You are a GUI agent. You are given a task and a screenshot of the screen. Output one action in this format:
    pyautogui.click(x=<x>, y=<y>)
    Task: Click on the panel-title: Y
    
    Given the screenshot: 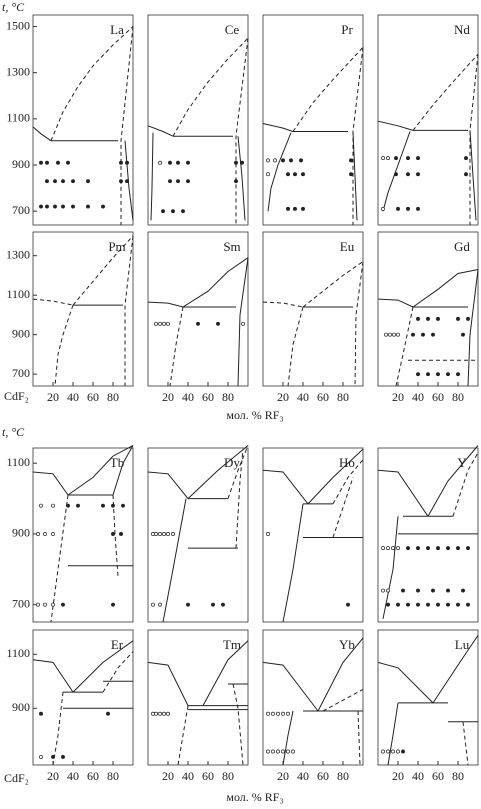 What is the action you would take?
    pyautogui.click(x=462, y=462)
    